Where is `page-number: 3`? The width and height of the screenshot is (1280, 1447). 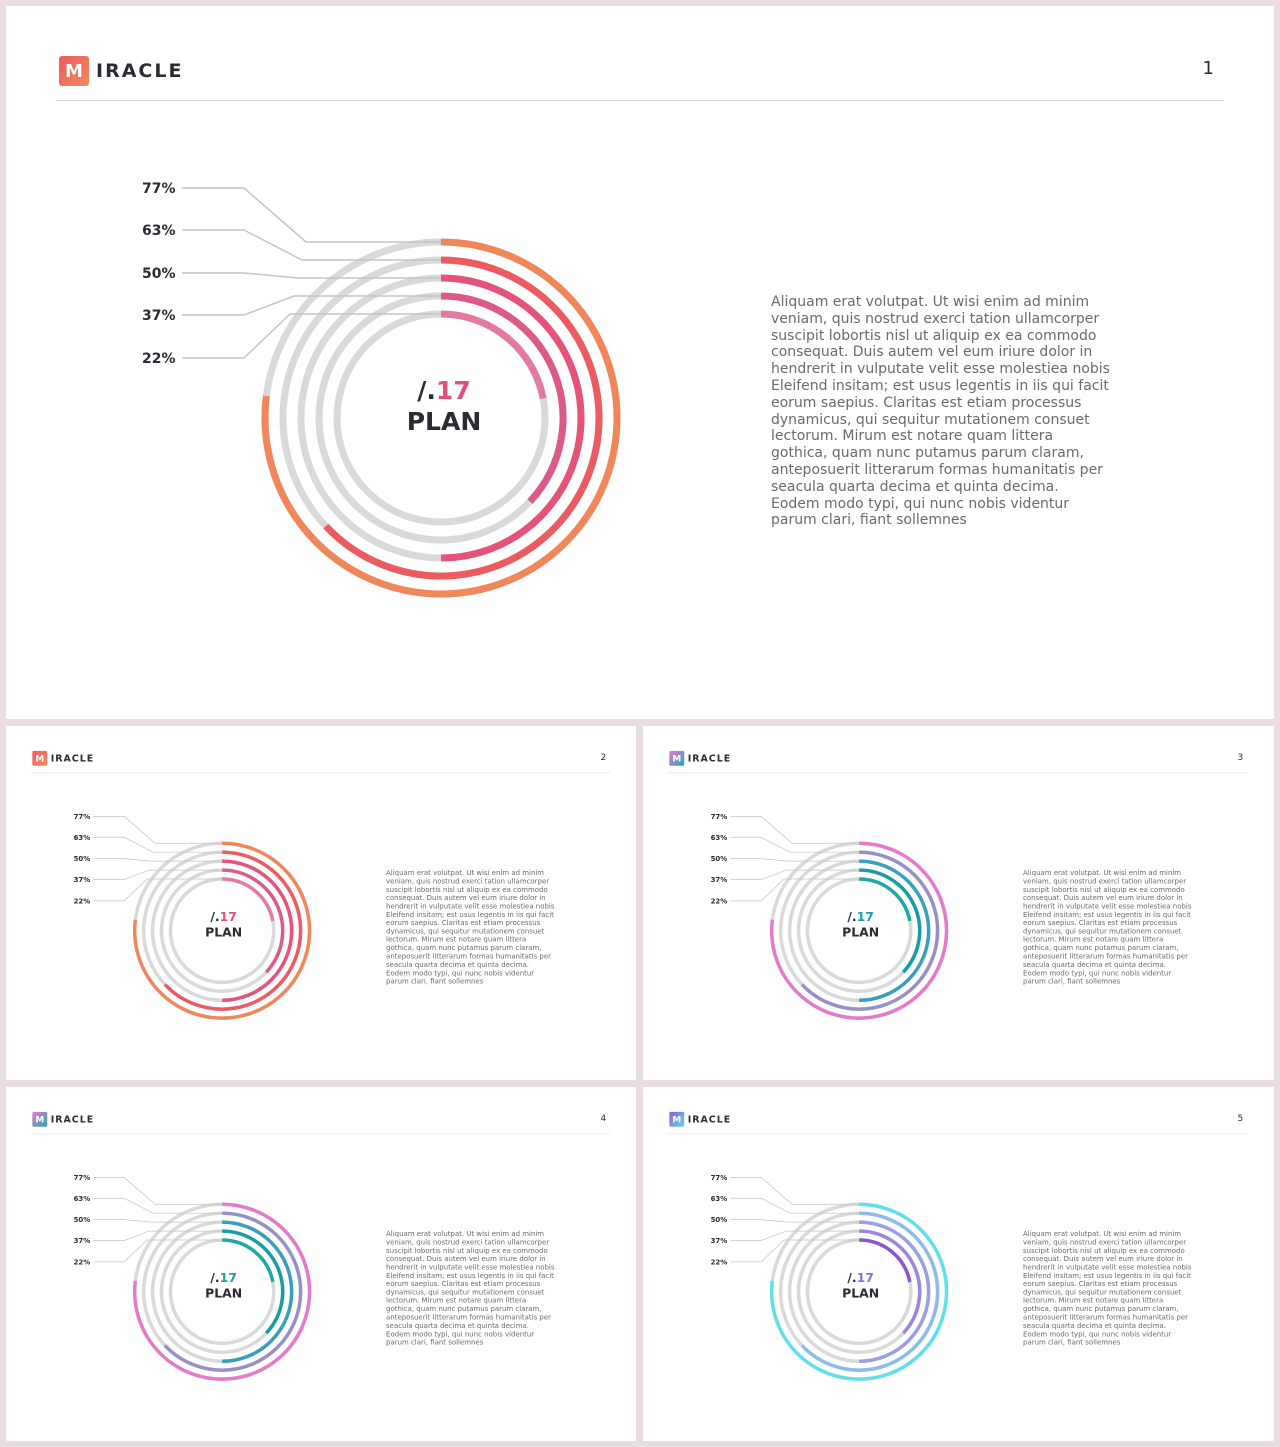 page-number: 3 is located at coordinates (1240, 757).